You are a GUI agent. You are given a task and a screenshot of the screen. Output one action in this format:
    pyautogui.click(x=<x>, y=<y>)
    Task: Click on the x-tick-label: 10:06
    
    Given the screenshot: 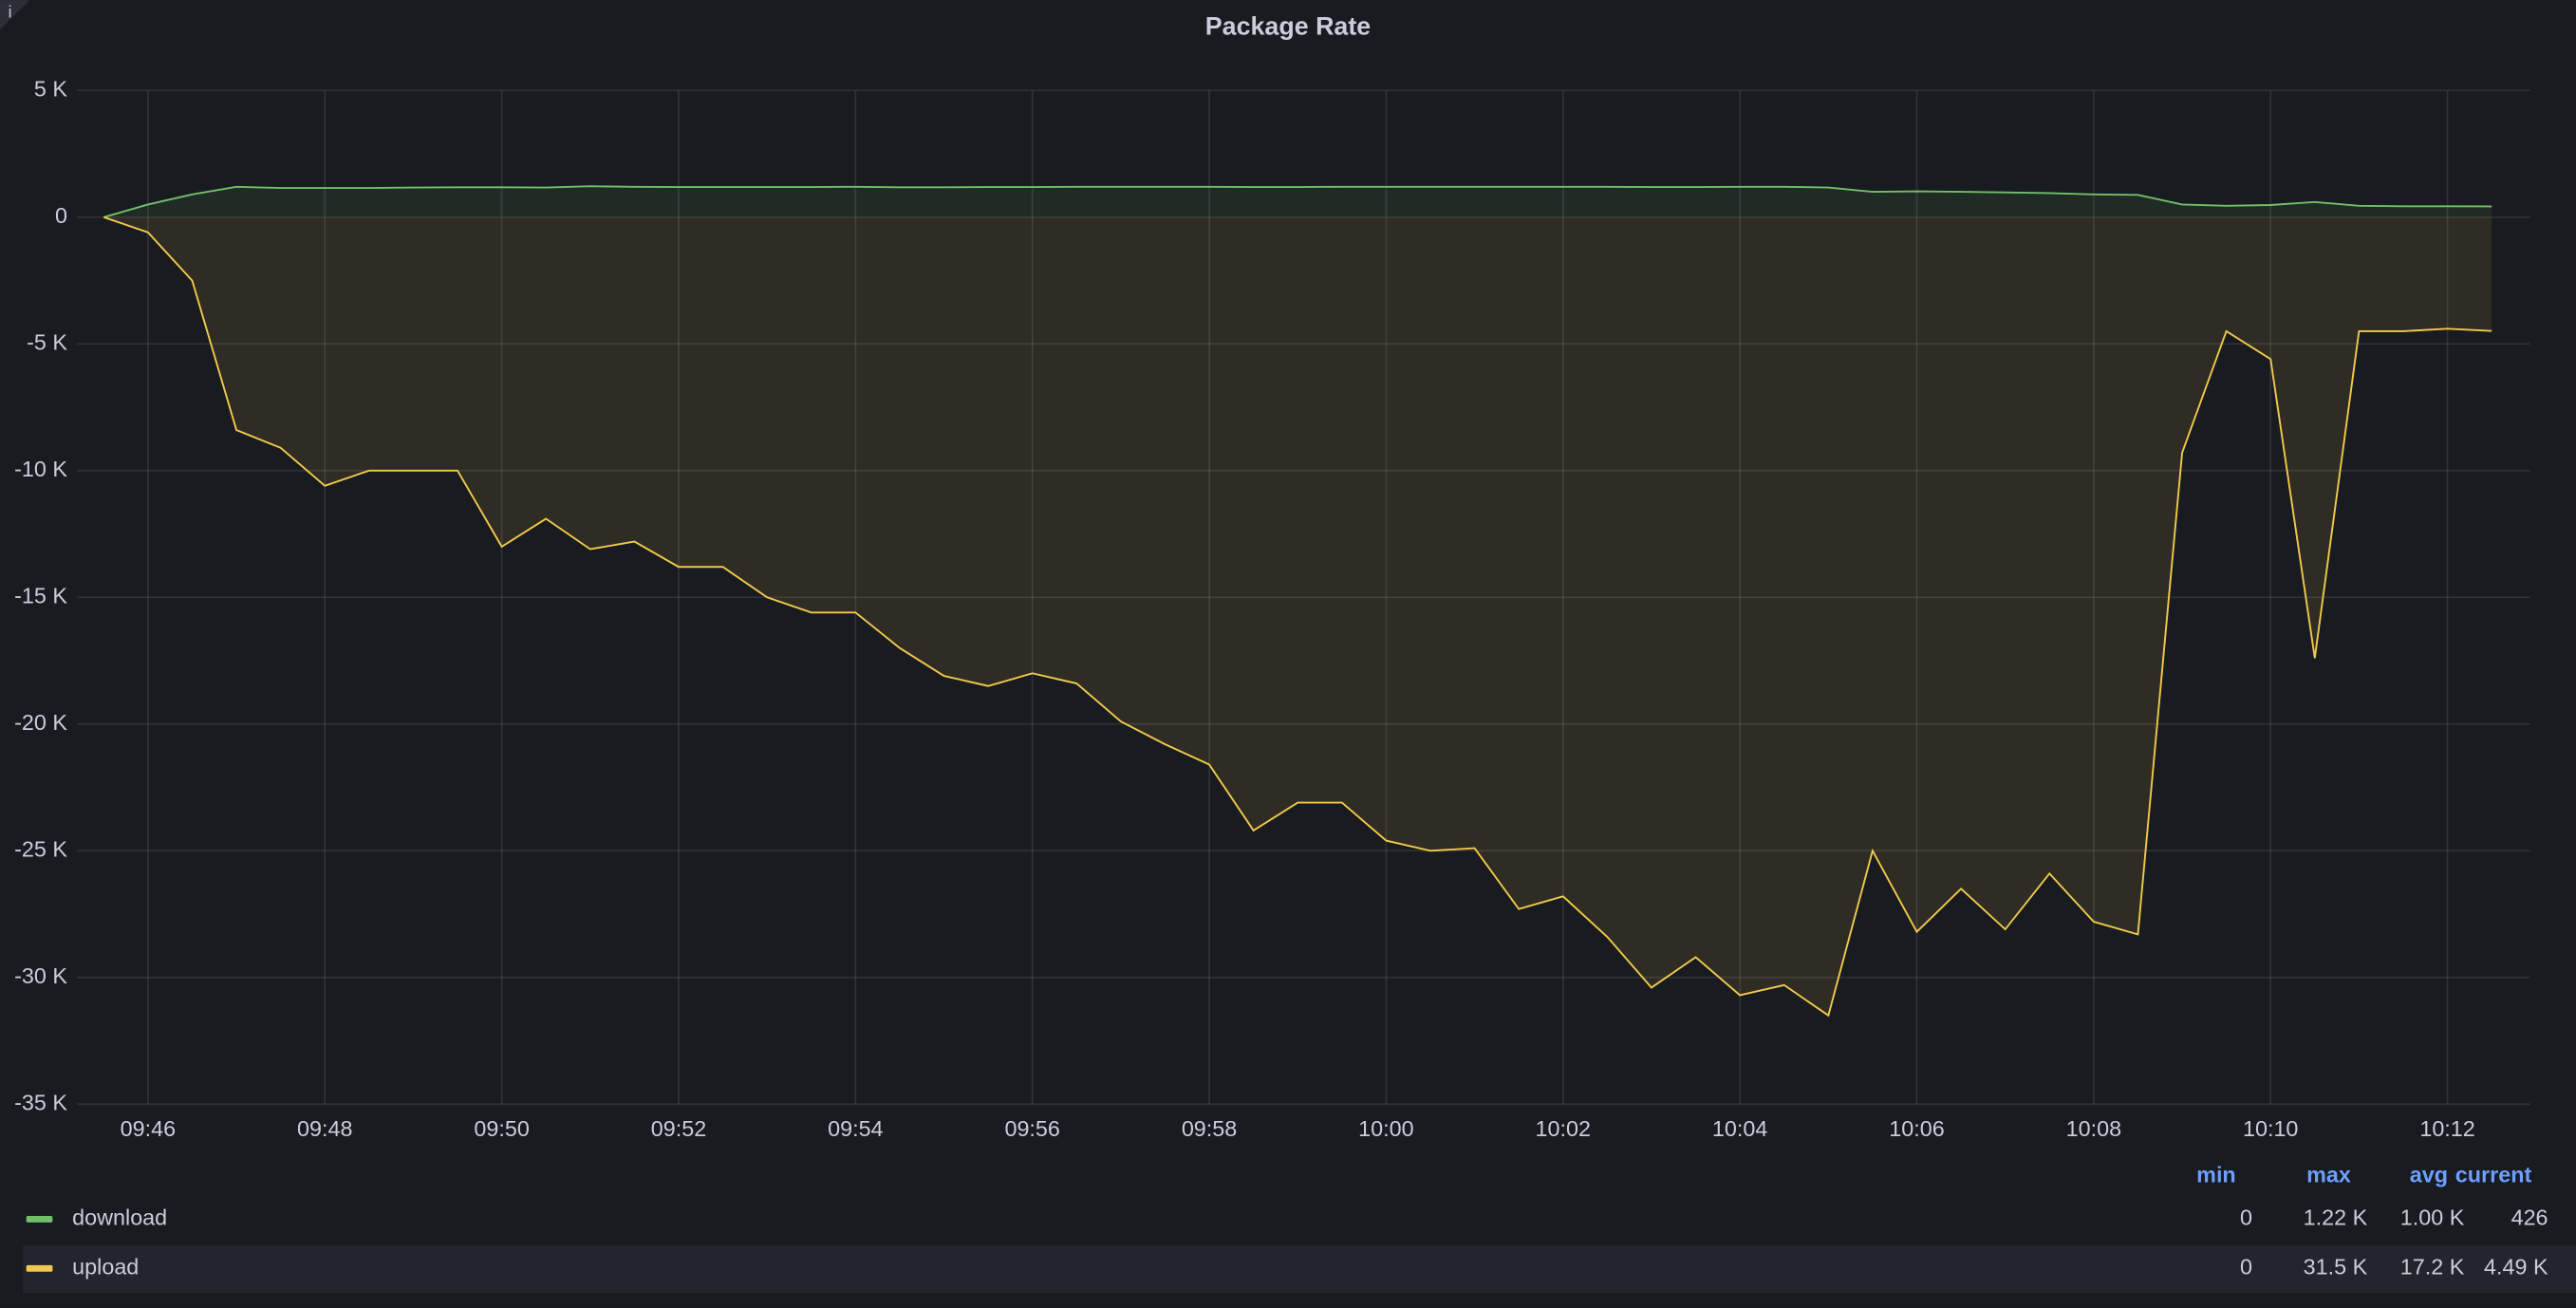 What is the action you would take?
    pyautogui.click(x=1916, y=1128)
    